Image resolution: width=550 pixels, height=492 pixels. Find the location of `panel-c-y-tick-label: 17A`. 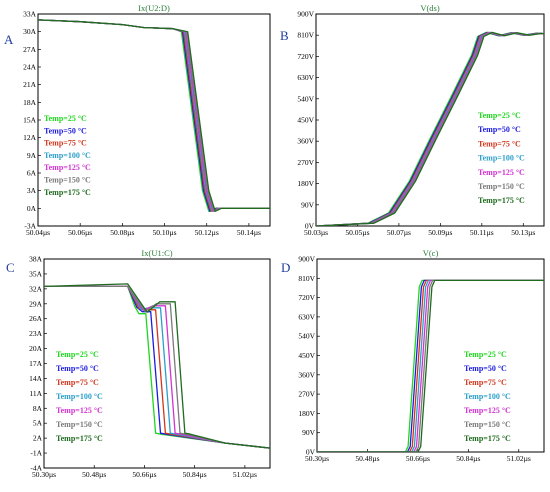

panel-c-y-tick-label: 17A is located at coordinates (36, 363).